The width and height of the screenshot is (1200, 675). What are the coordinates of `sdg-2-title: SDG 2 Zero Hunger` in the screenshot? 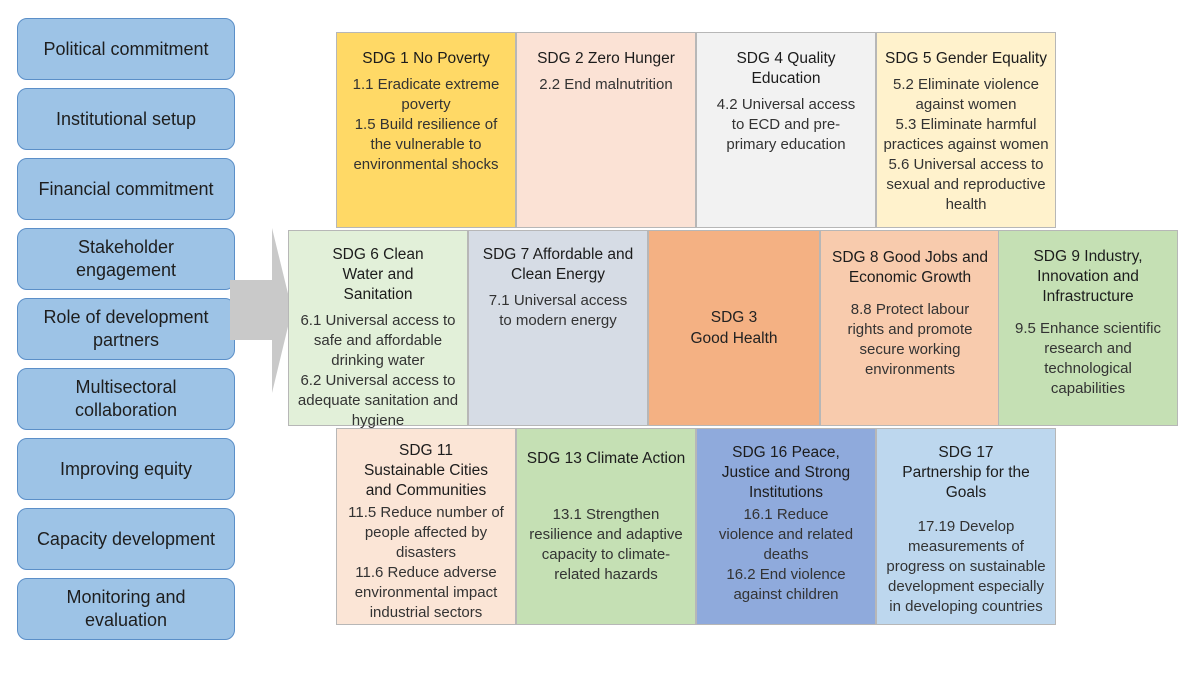 It's located at (606, 58).